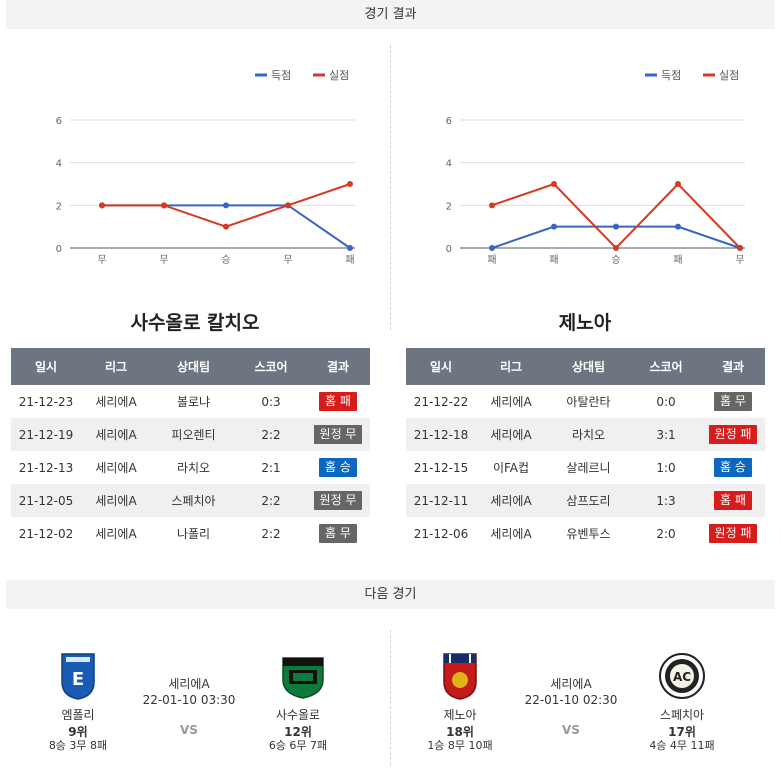  Describe the element at coordinates (682, 715) in the screenshot. I see `match2-away-name: 스페치아` at that location.